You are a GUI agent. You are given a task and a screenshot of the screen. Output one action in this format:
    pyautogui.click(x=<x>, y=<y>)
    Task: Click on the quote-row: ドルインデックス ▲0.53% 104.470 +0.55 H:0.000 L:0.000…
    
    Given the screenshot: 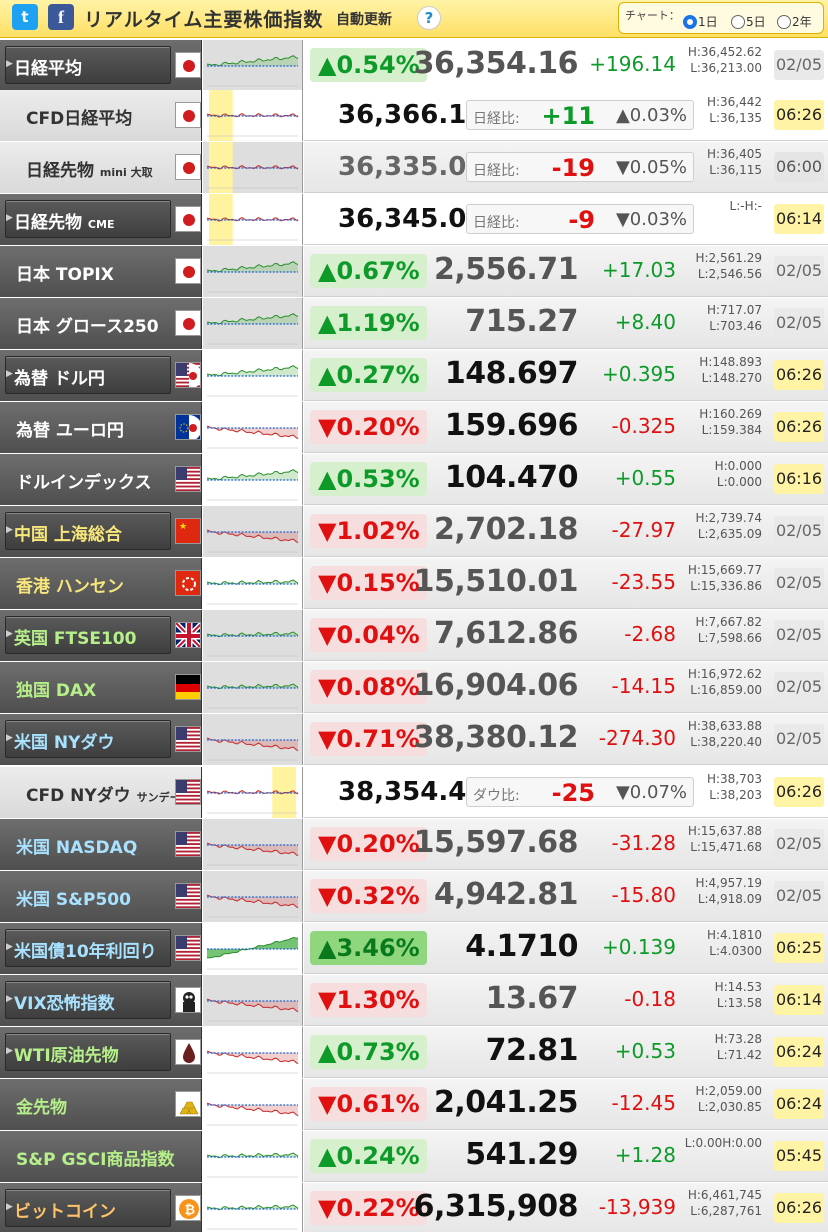 What is the action you would take?
    pyautogui.click(x=414, y=479)
    